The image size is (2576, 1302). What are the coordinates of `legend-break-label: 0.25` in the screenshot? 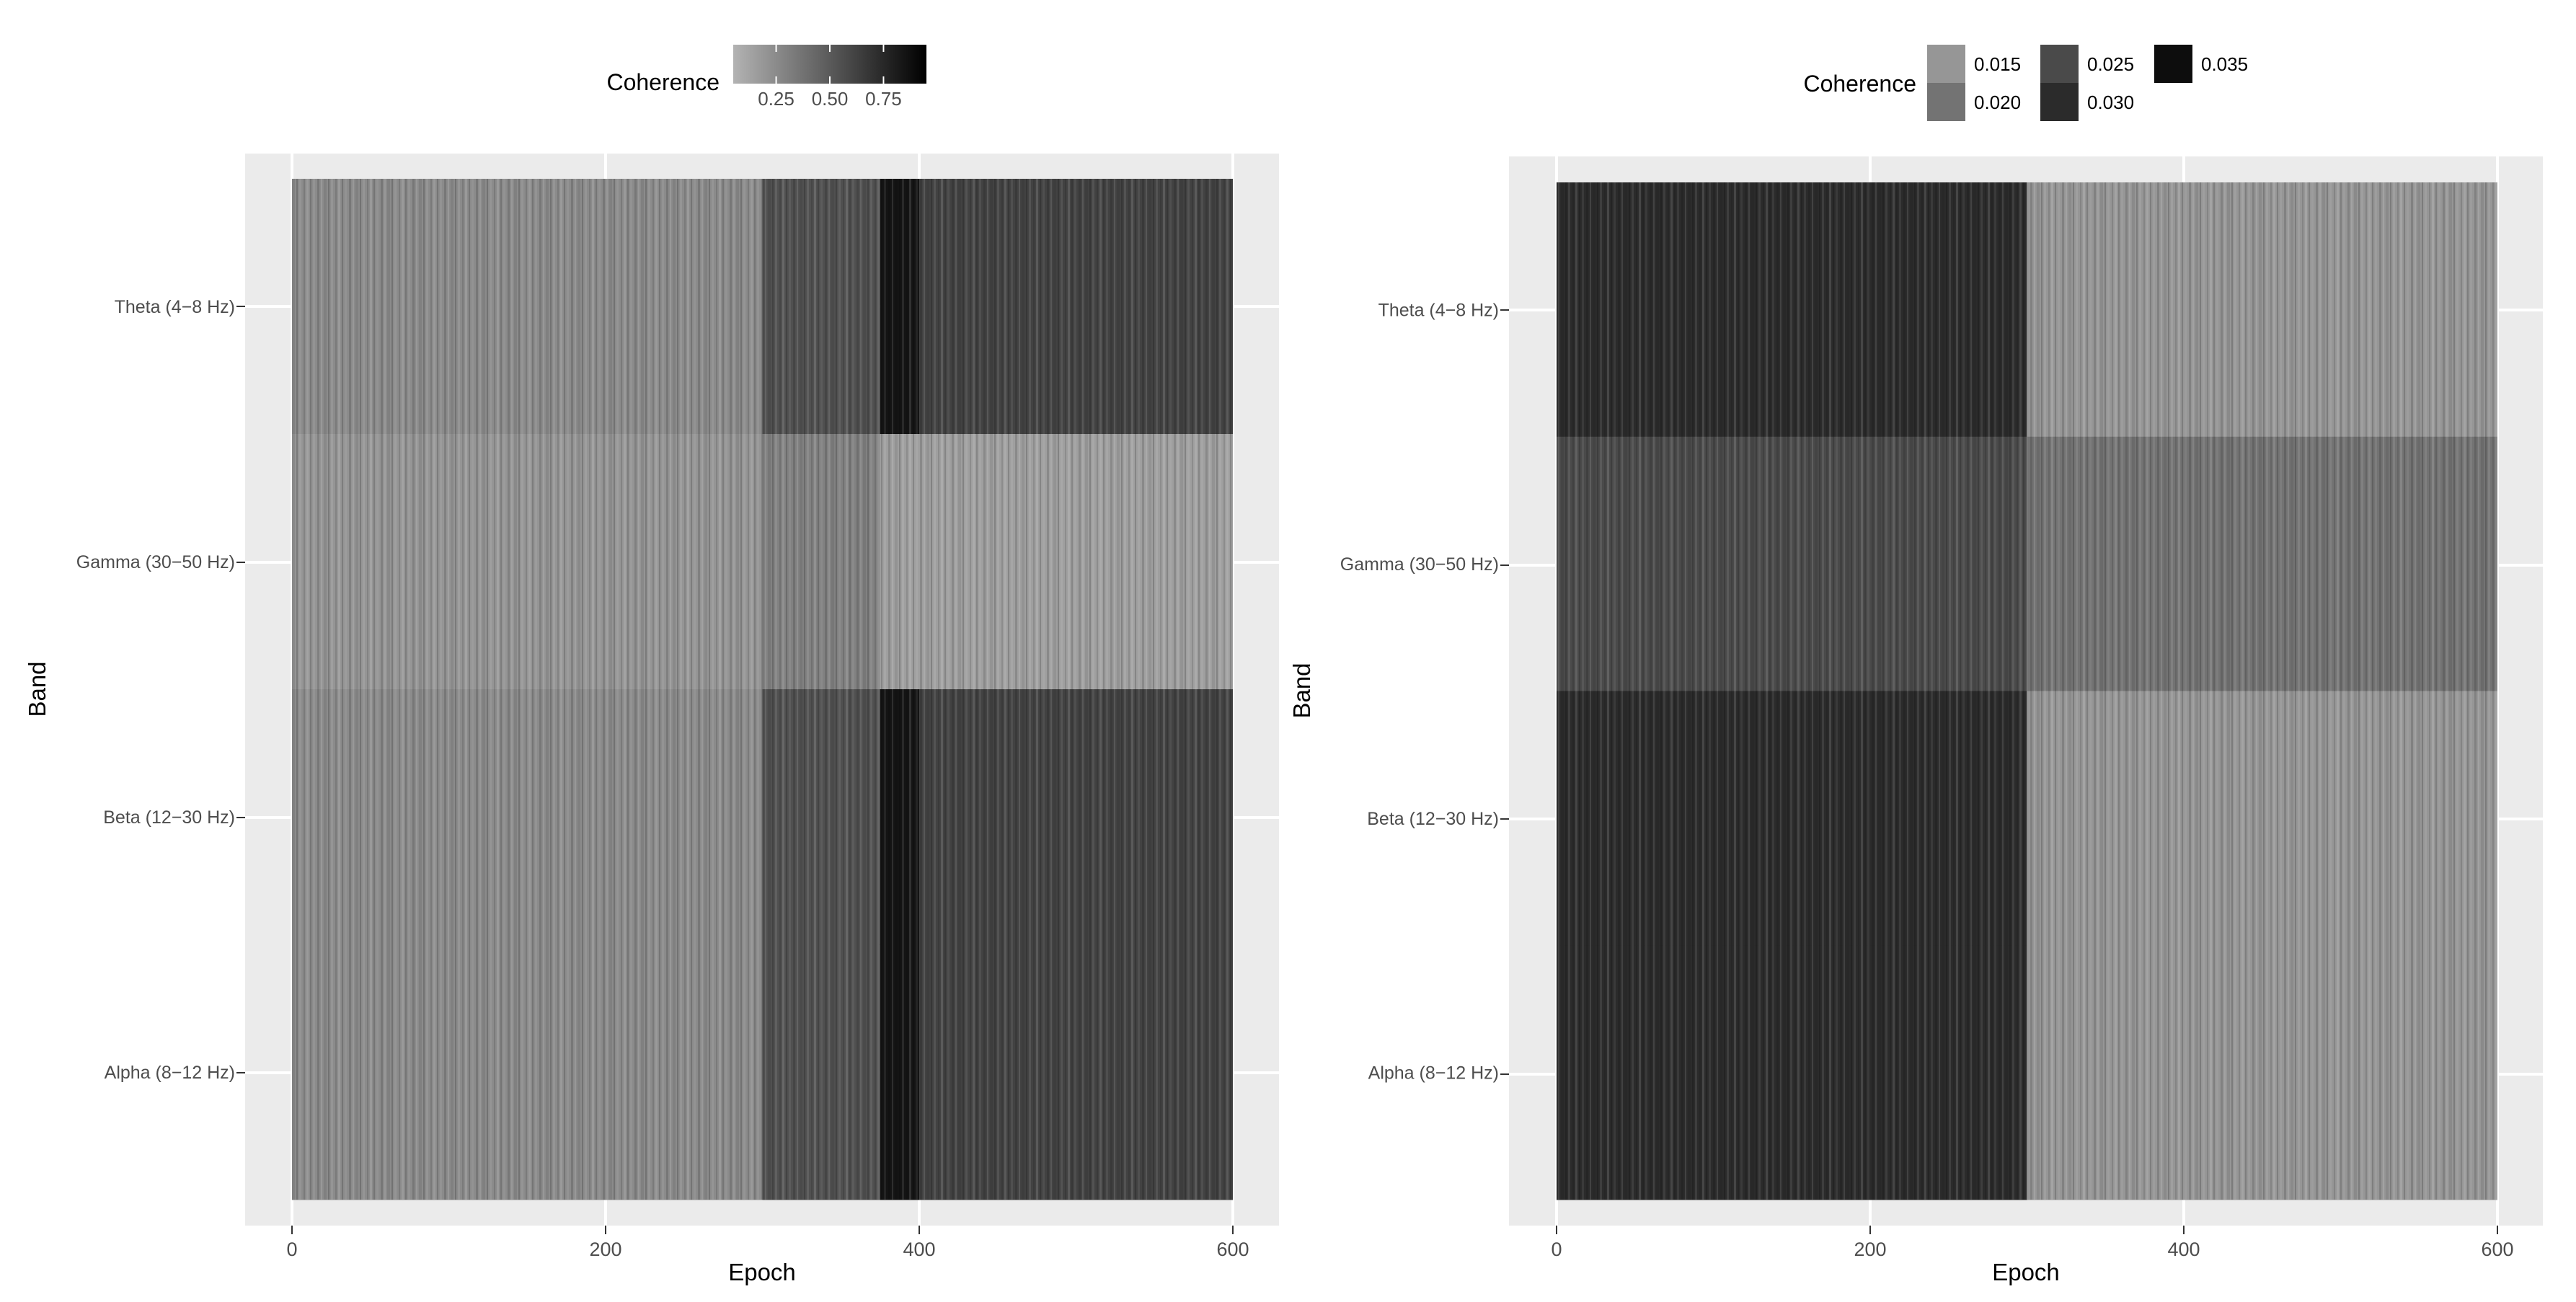 It's located at (776, 99).